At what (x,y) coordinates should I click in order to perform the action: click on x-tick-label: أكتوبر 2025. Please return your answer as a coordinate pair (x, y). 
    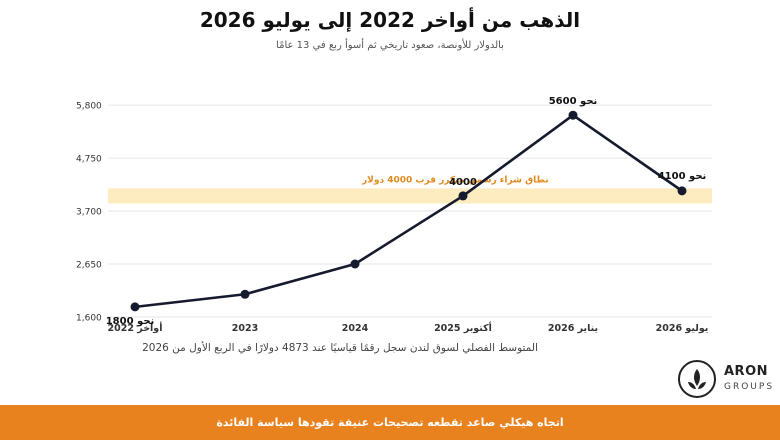
    Looking at the image, I should click on (463, 327).